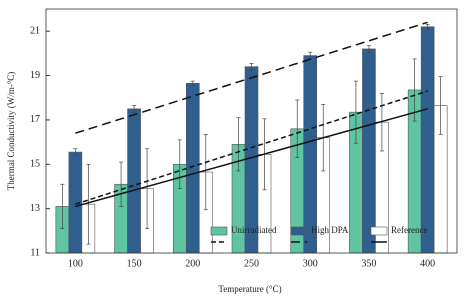  Describe the element at coordinates (427, 263) in the screenshot. I see `x-tick-label: 400` at that location.